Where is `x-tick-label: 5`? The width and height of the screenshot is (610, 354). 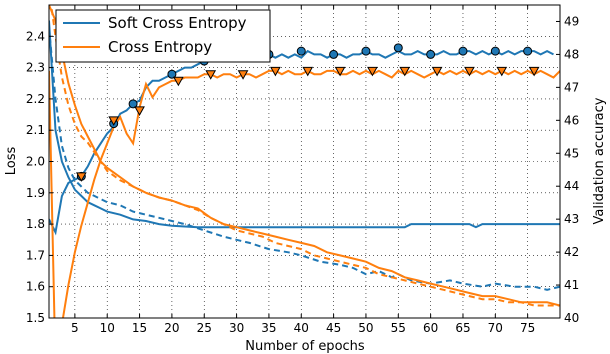 x-tick-label: 5 is located at coordinates (75, 328).